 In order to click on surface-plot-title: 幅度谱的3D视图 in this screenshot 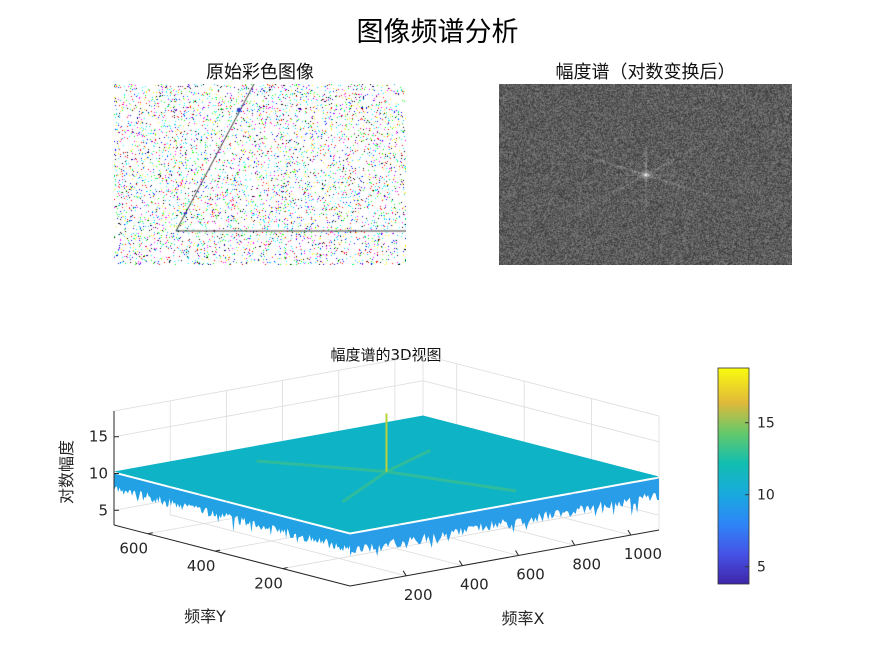, I will do `click(385, 355)`.